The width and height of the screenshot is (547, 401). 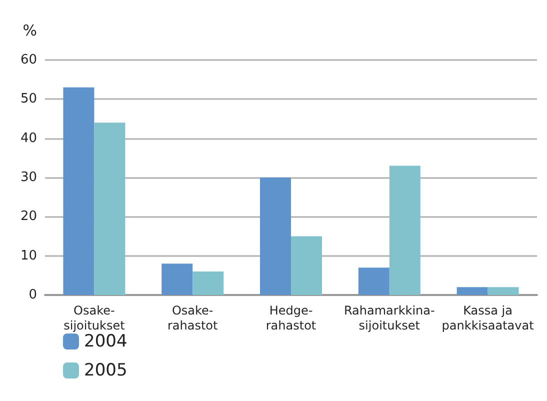 What do you see at coordinates (32, 295) in the screenshot?
I see `y-tick-label: 0` at bounding box center [32, 295].